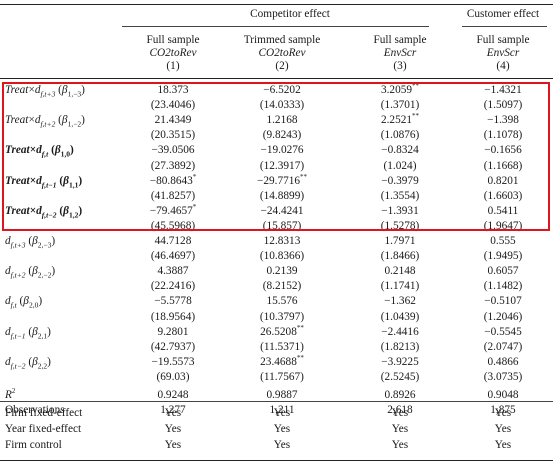  I want to click on customer-effect-header: Customer effect, so click(503, 14).